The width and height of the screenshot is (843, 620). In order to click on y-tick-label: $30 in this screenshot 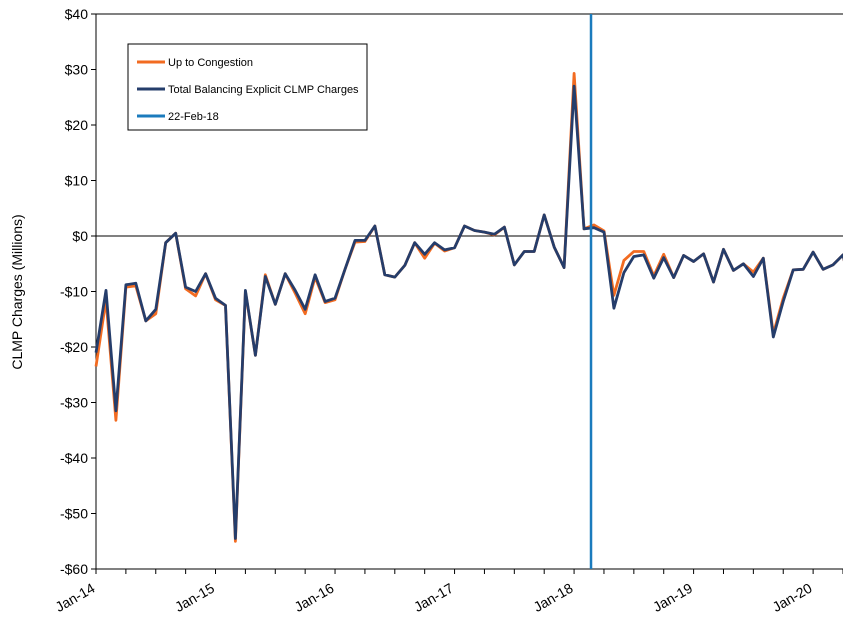, I will do `click(77, 70)`.